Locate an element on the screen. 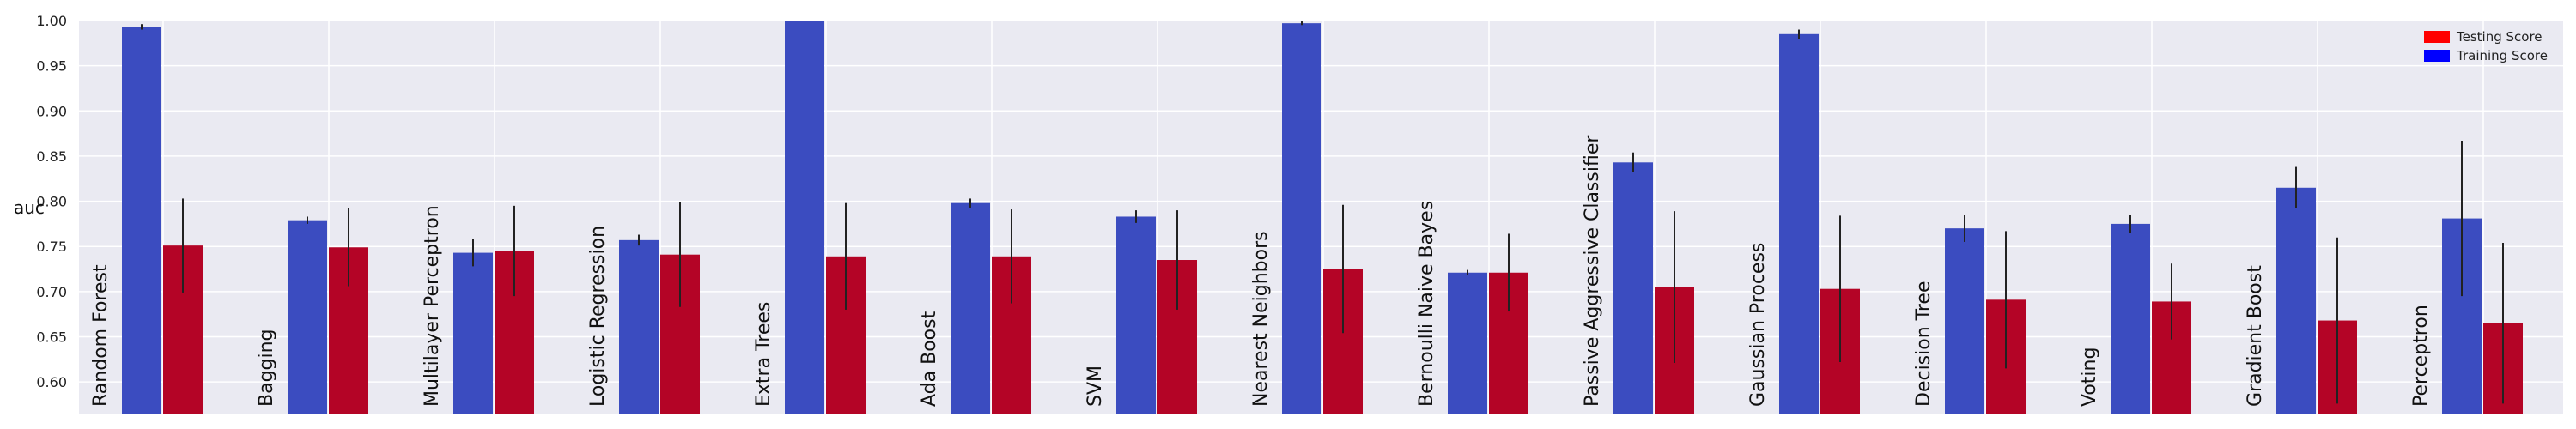  y-tick-label: 0.95 is located at coordinates (52, 66).